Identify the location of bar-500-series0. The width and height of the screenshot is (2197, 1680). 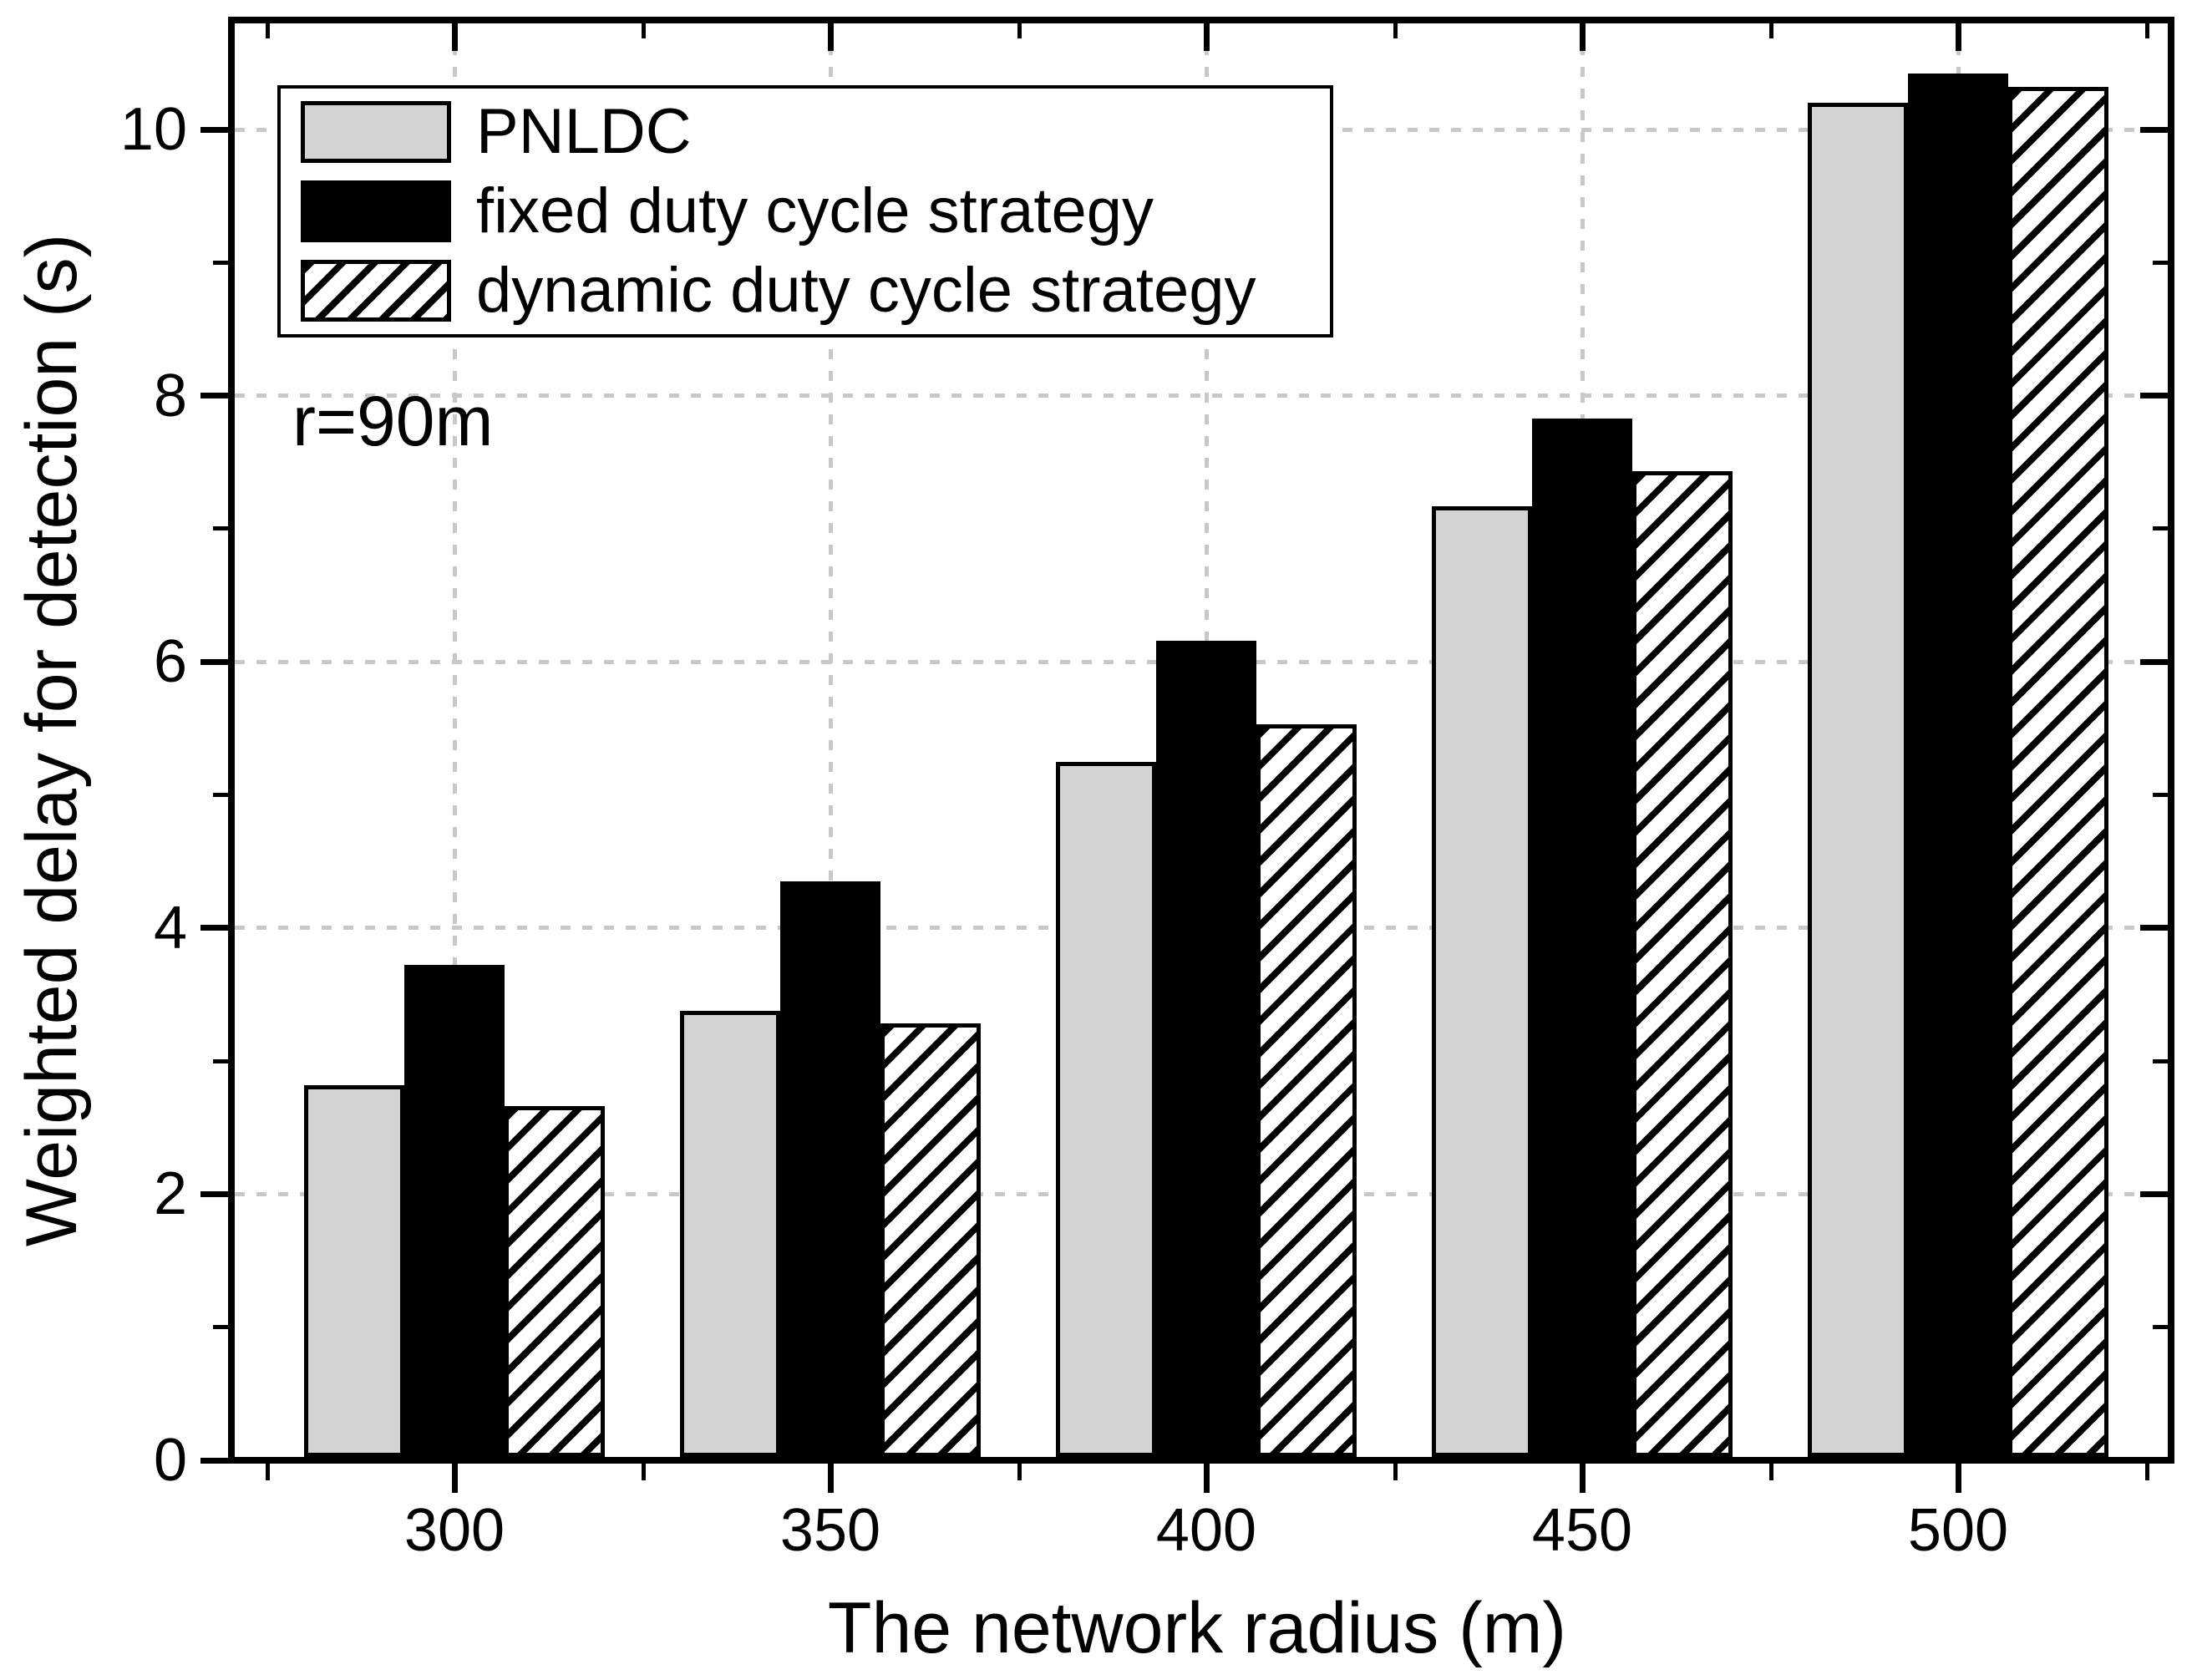
(1858, 780).